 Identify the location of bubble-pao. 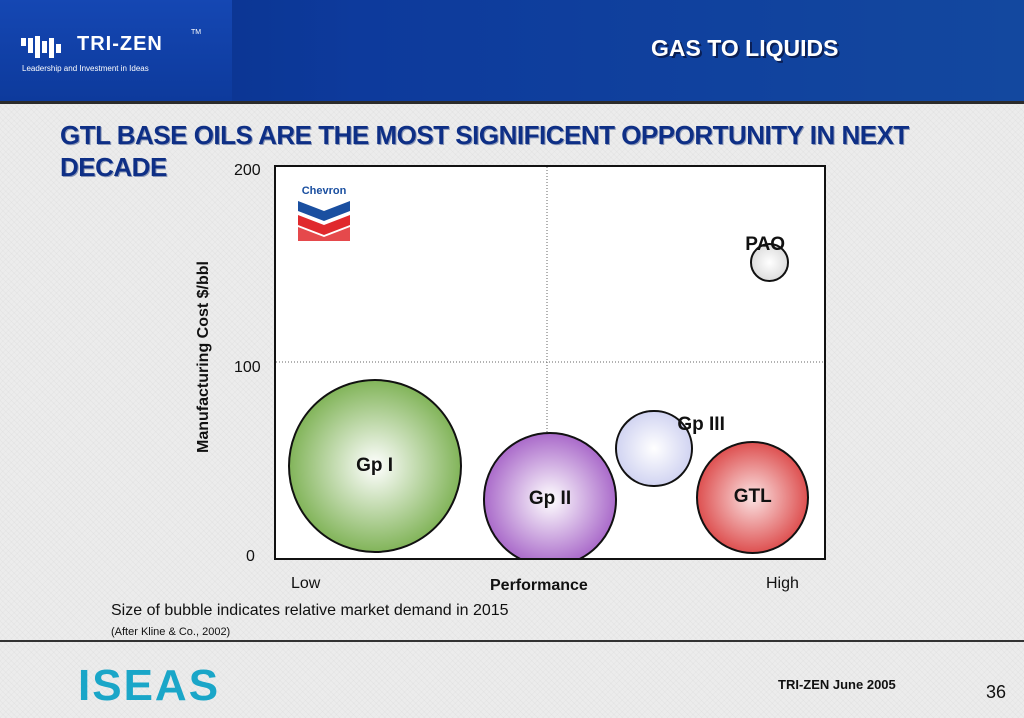
(769, 263).